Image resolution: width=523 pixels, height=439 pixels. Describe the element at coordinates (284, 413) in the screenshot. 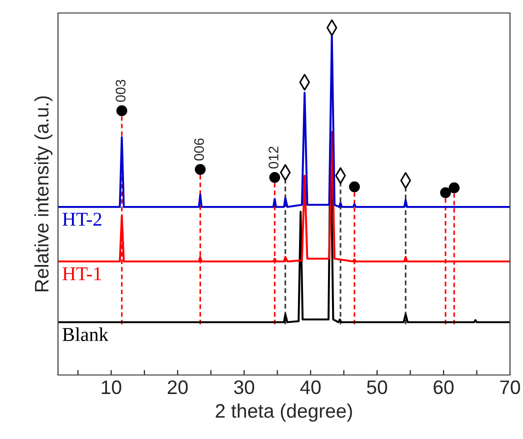

I see `x-axis-title: 2 theta (degree)` at that location.